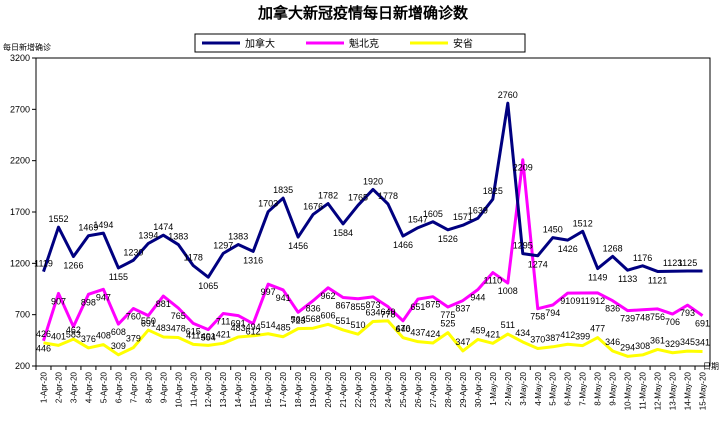 This screenshot has width=727, height=428. What do you see at coordinates (253, 327) in the screenshot?
I see `data-label-s2: 494` at bounding box center [253, 327].